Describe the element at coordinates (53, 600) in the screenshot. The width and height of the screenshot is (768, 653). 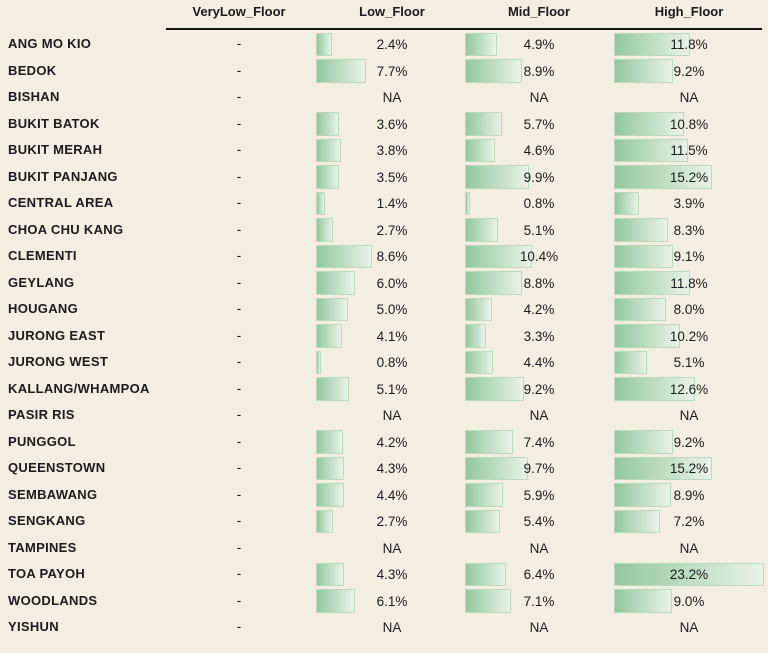
I see `row-label: WOODLANDS` at that location.